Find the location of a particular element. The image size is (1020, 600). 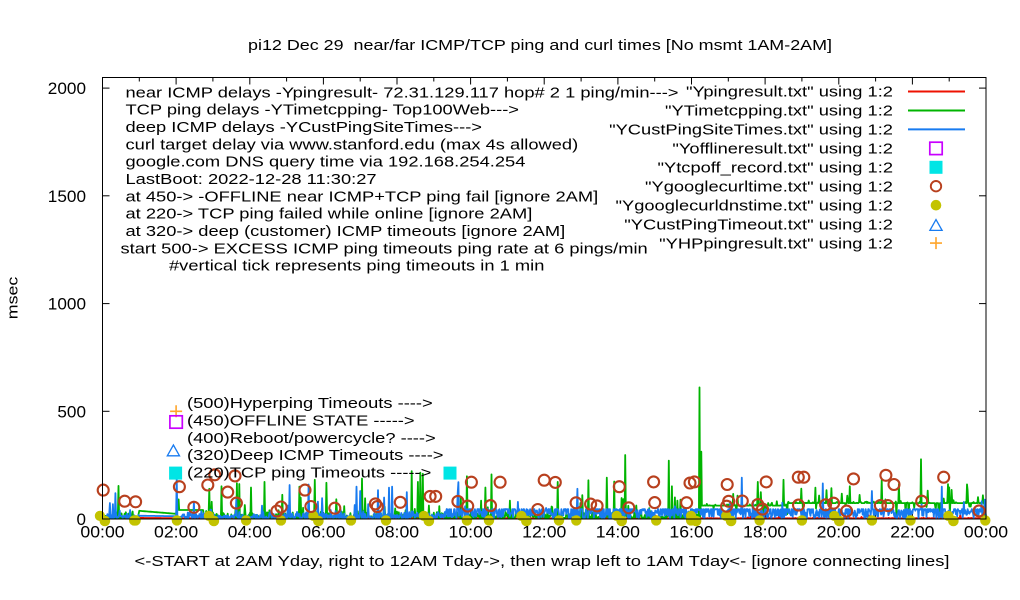

svg-text:deep ICMP delays -YCustPingSit: deep ICMP delays -YCustPingSiteTimes---> is located at coordinates (304, 127).